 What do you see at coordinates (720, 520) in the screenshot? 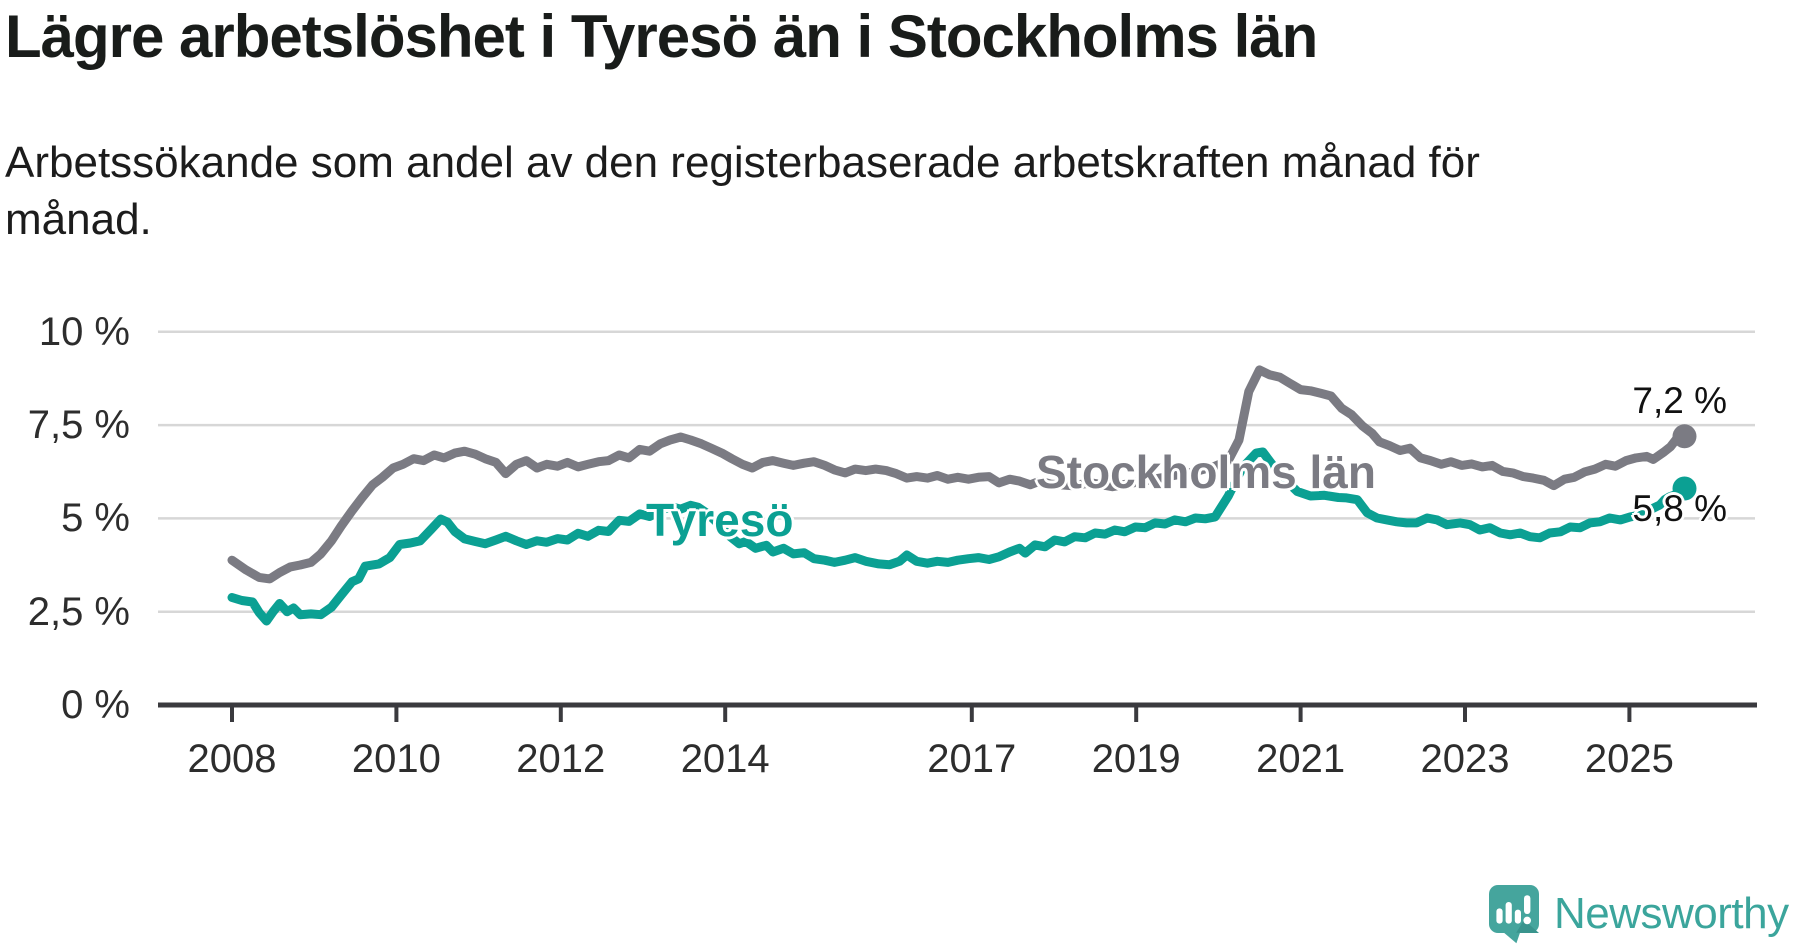
I see `series-label-tyreso: Tyresö` at bounding box center [720, 520].